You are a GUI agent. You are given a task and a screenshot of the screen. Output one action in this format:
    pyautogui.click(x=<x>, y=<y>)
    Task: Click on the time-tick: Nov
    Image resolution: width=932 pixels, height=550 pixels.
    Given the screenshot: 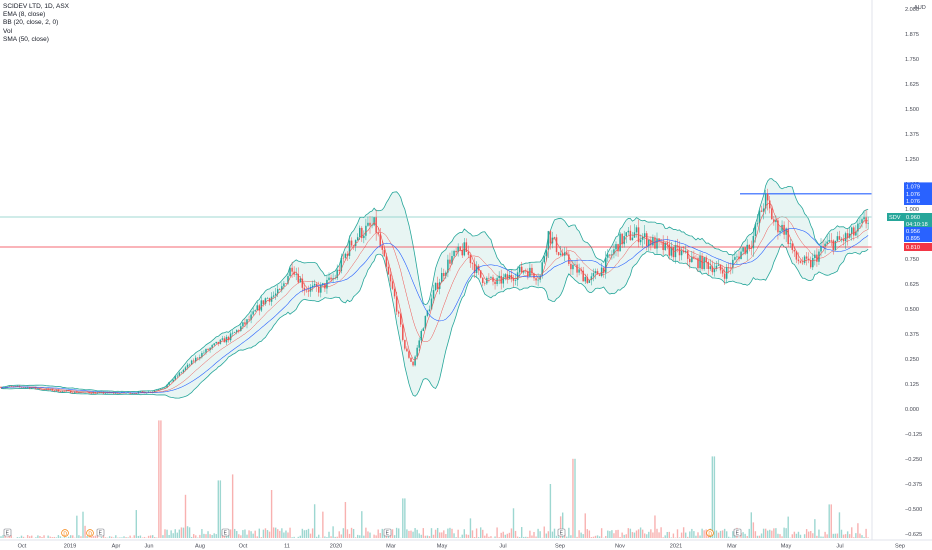 What is the action you would take?
    pyautogui.click(x=620, y=547)
    